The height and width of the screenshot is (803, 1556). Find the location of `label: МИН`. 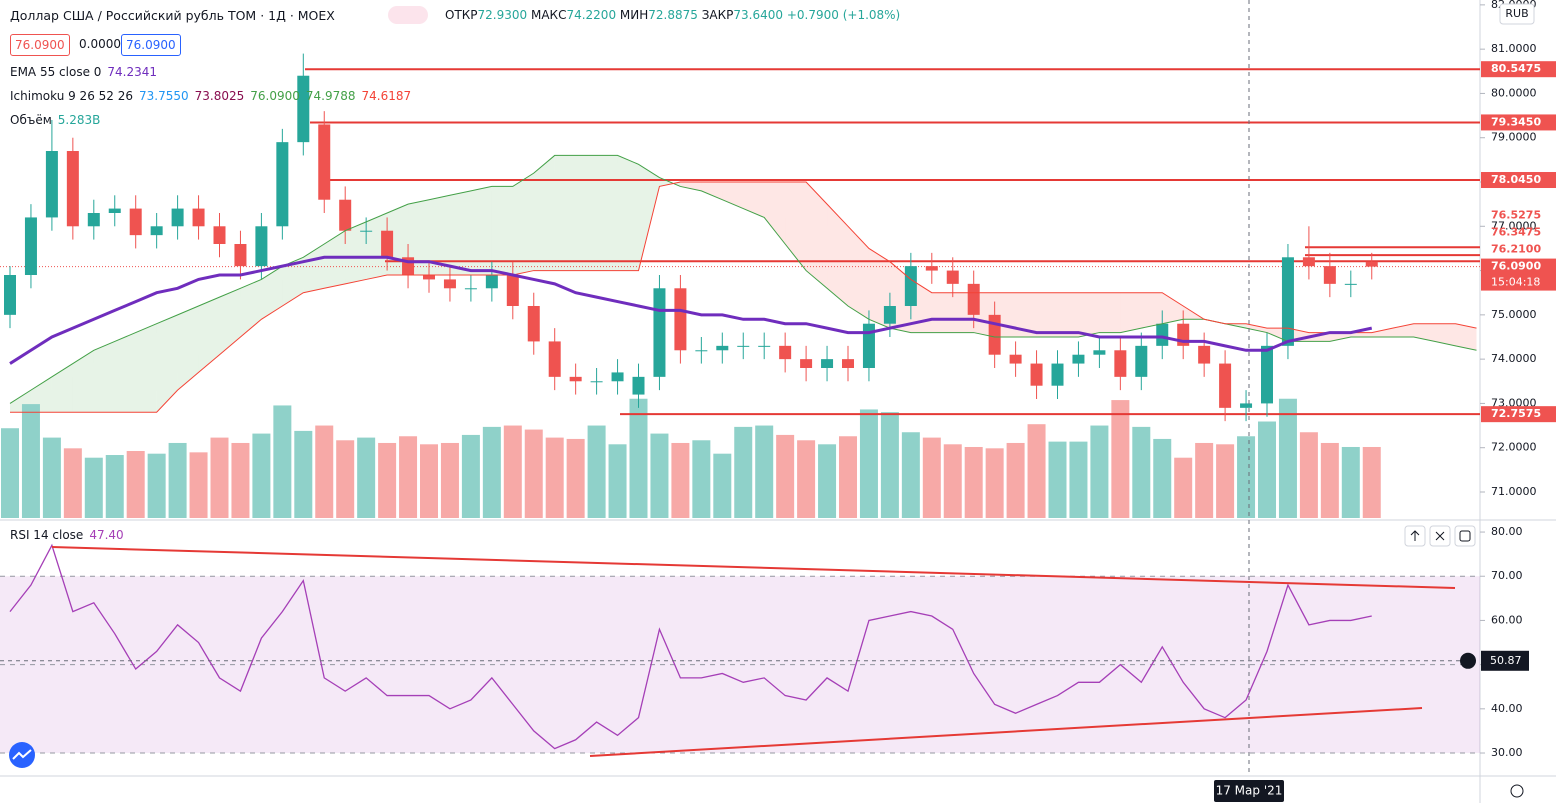

label: МИН is located at coordinates (634, 15).